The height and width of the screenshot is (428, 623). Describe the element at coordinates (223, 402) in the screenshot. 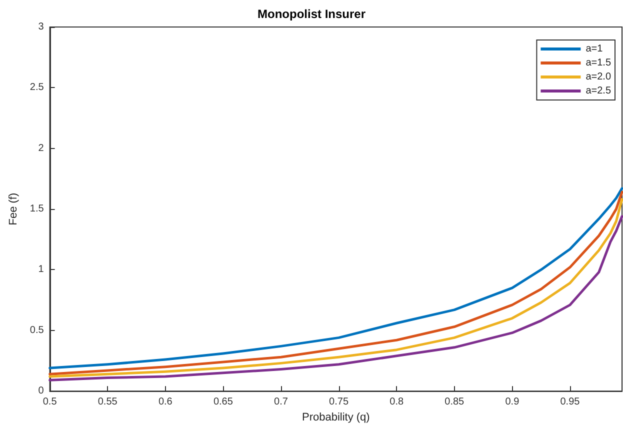

I see `x-tick-label: 0.65` at that location.